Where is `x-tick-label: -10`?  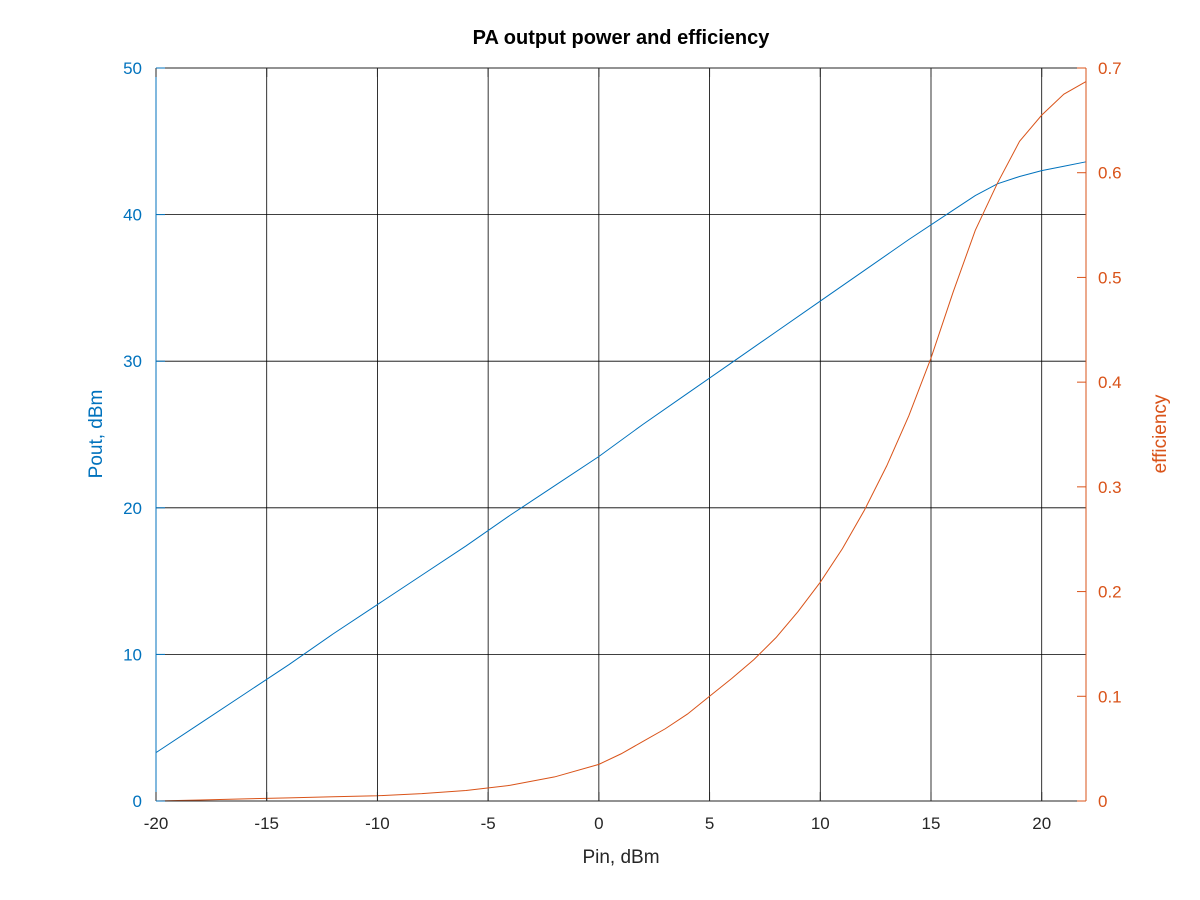 x-tick-label: -10 is located at coordinates (377, 823).